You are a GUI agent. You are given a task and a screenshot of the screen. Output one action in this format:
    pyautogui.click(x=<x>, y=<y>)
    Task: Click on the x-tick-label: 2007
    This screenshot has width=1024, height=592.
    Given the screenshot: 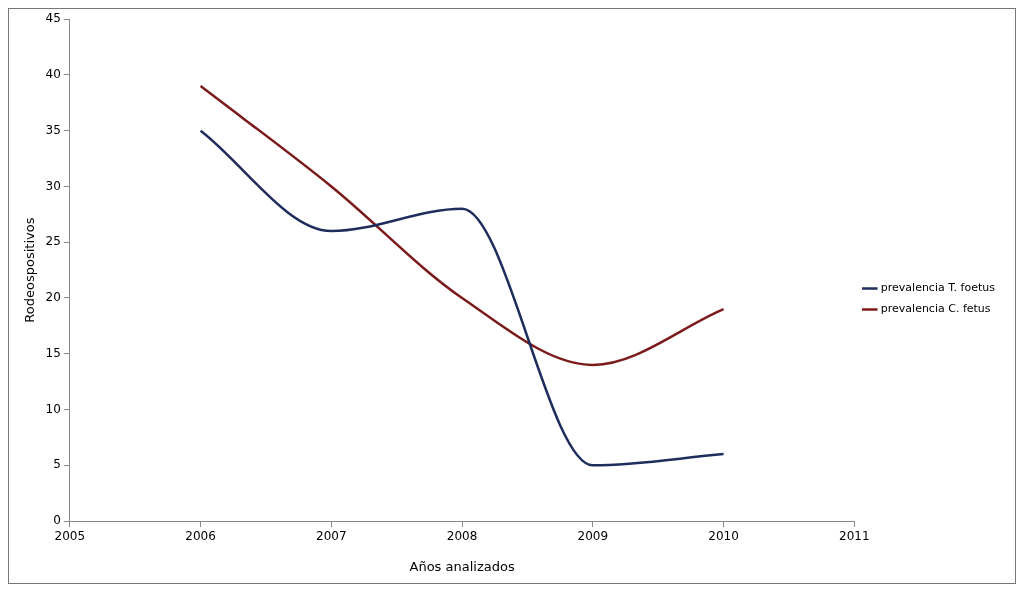 What is the action you would take?
    pyautogui.click(x=331, y=536)
    